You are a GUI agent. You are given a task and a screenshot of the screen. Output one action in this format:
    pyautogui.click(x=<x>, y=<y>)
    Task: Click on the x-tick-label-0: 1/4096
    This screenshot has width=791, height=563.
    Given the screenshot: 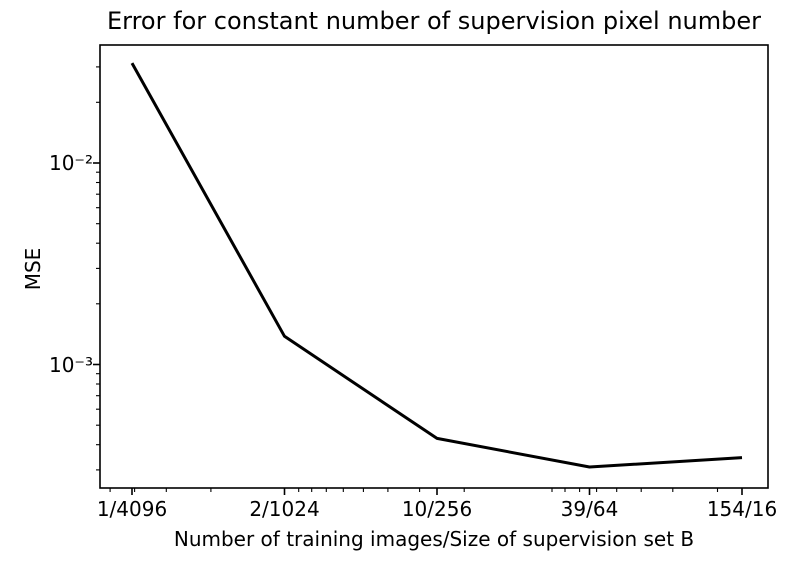 What is the action you would take?
    pyautogui.click(x=132, y=509)
    